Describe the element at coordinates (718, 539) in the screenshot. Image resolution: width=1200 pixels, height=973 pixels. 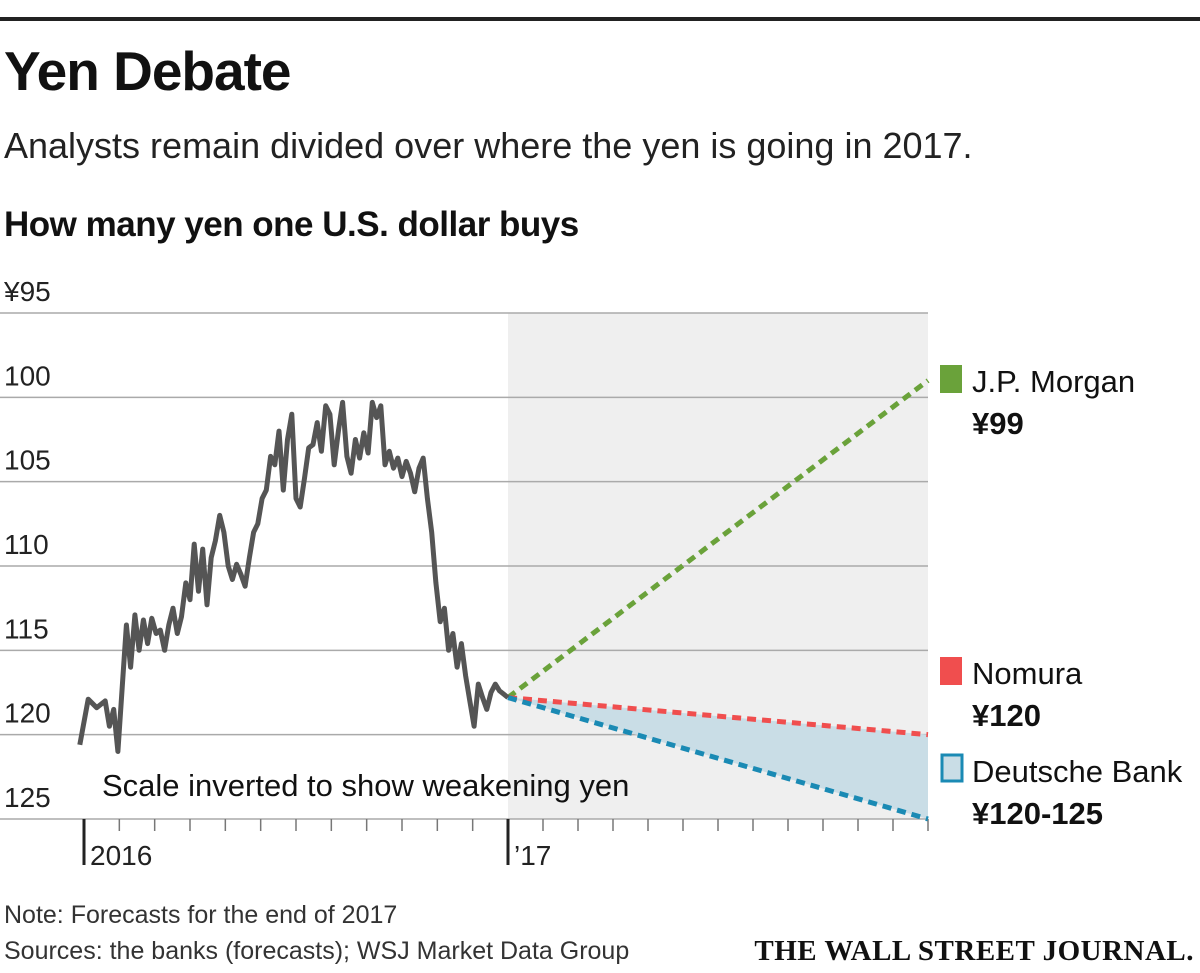
I see `forecast-line-j-p-morgan` at that location.